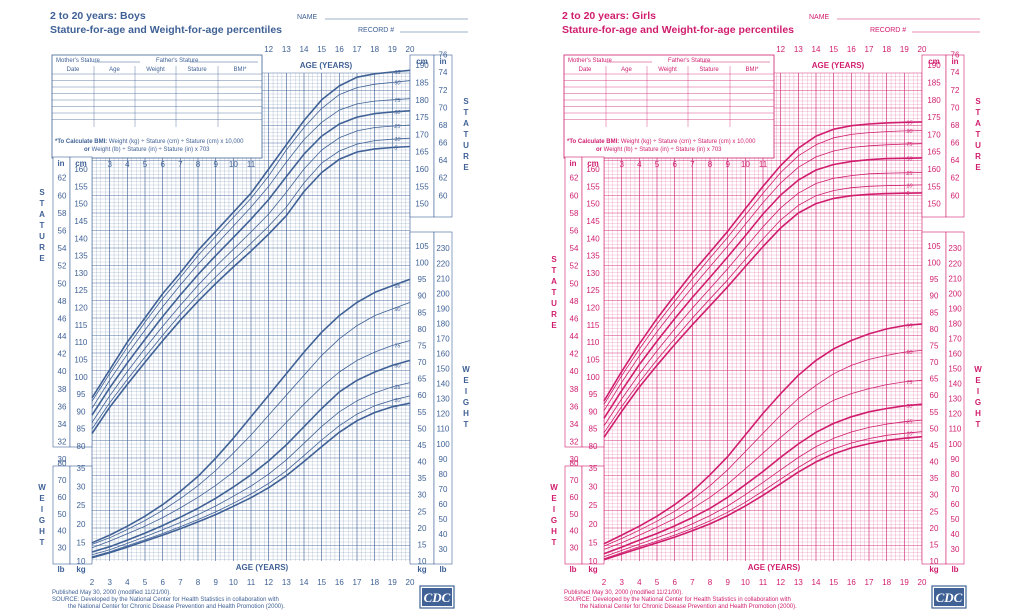 The height and width of the screenshot is (614, 1024). I want to click on age-tick-mid: 9, so click(727, 164).